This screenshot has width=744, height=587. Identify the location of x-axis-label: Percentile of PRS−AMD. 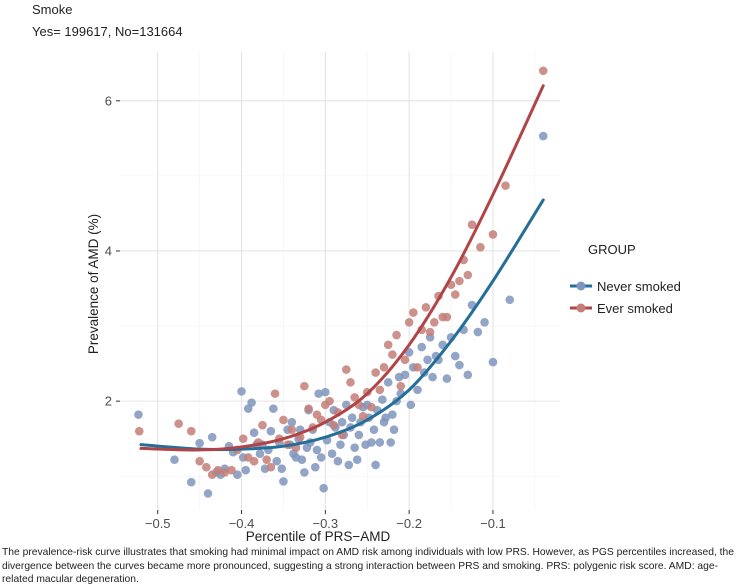
(318, 536).